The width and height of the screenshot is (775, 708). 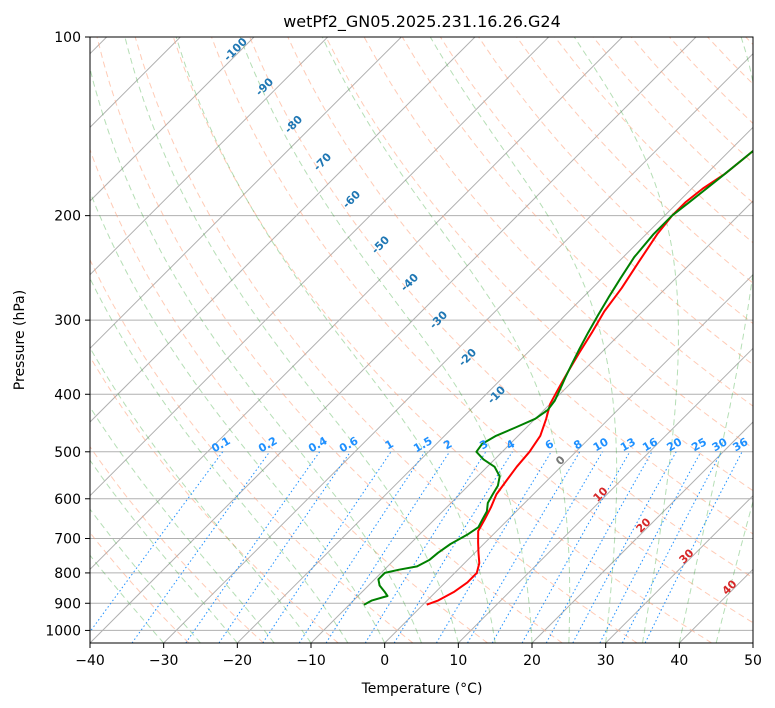 What do you see at coordinates (496, 394) in the screenshot?
I see `adiabat-label: -10` at bounding box center [496, 394].